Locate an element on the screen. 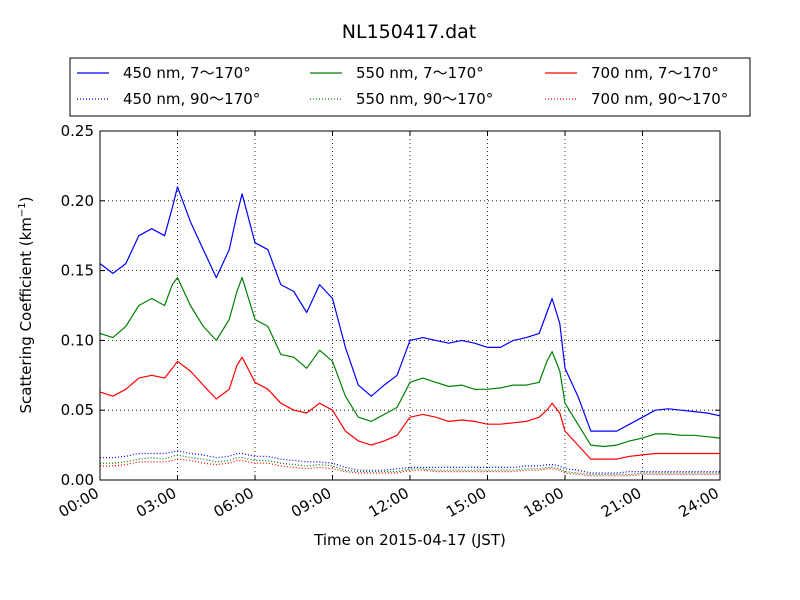  y-tick-label: 0.10 is located at coordinates (77, 340).